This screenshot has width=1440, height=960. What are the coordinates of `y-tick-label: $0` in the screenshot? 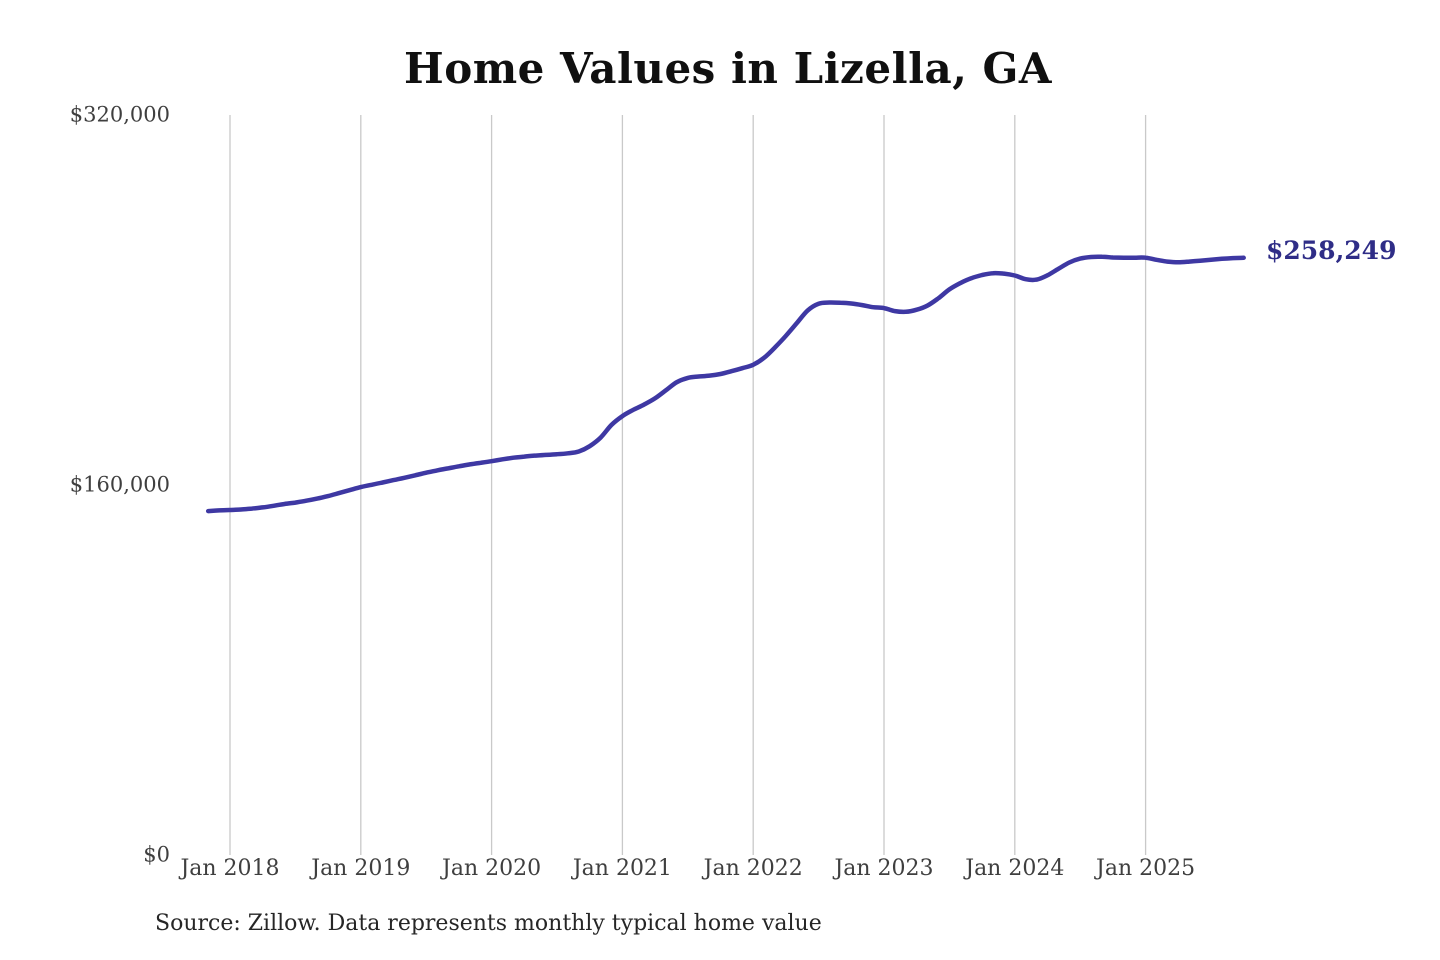 It's located at (156, 854).